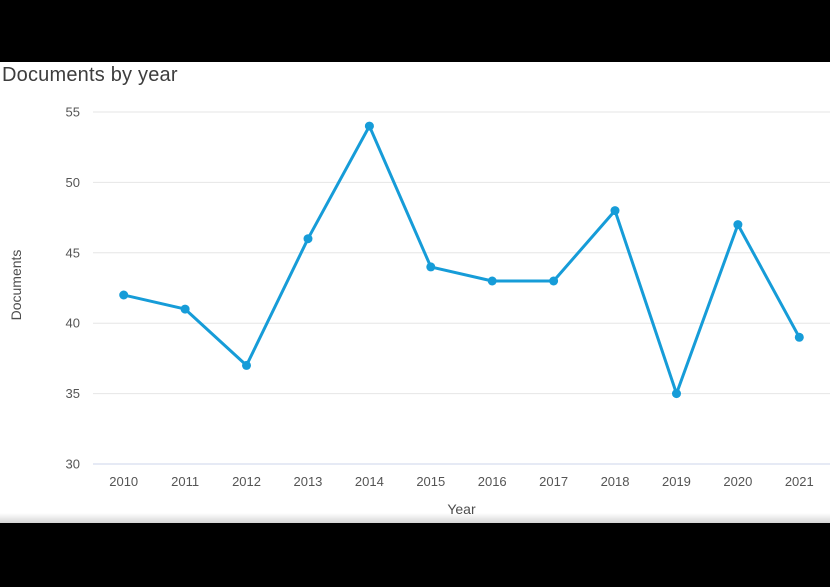 This screenshot has height=587, width=830. I want to click on x-axis-tick-label: 2021, so click(799, 481).